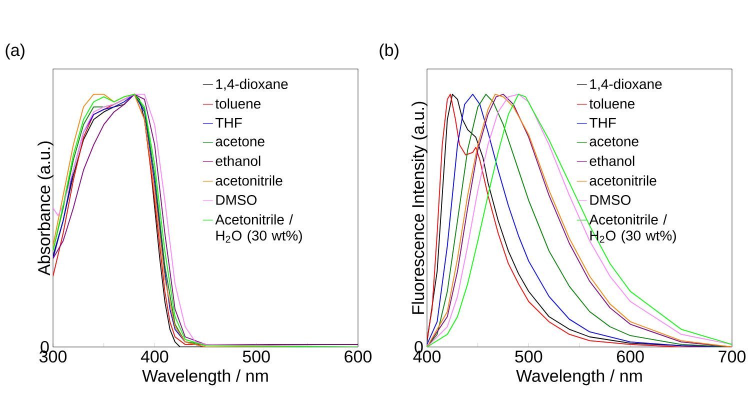 The width and height of the screenshot is (750, 417). What do you see at coordinates (732, 356) in the screenshot?
I see `x-tick-label: 700` at bounding box center [732, 356].